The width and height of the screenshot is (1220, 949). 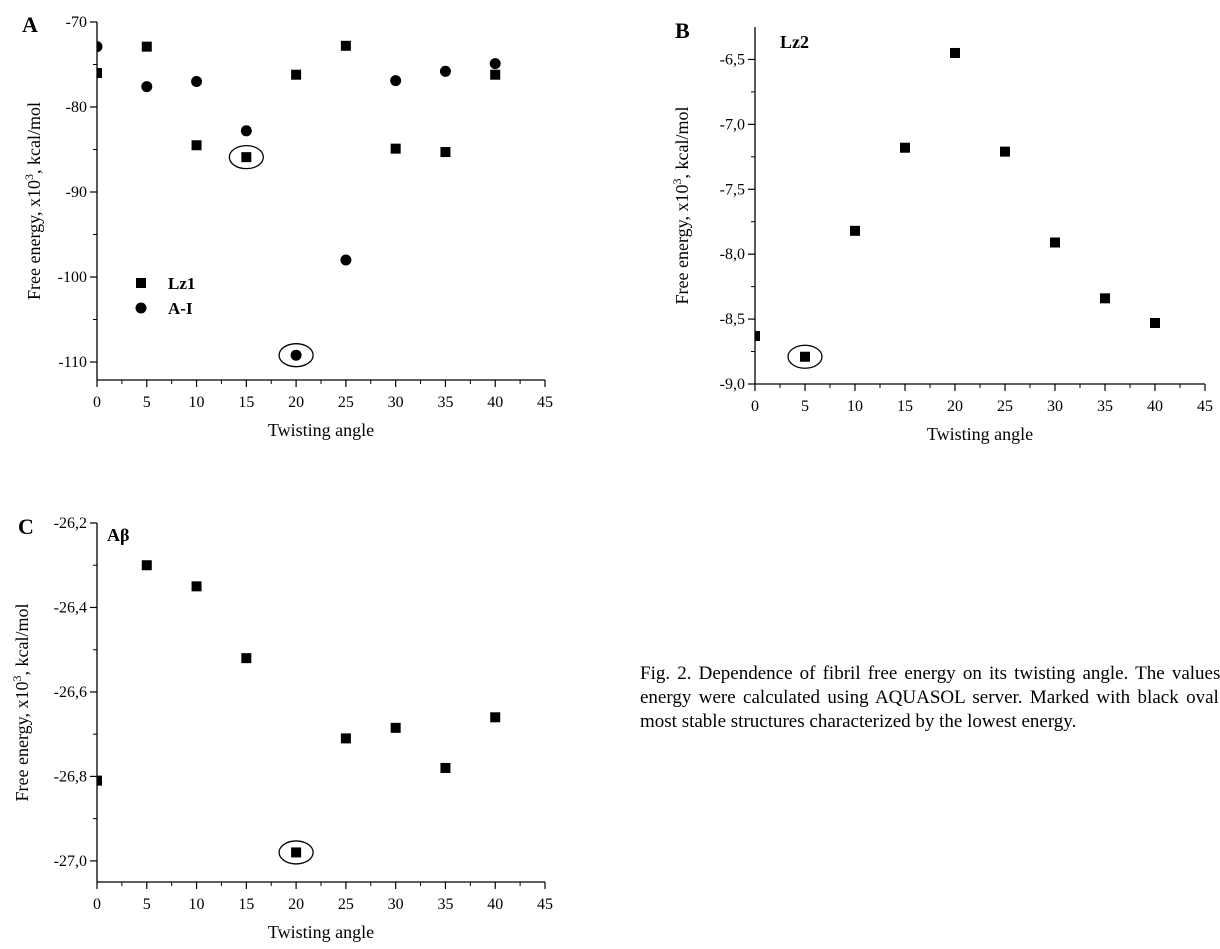 I want to click on y-tick-label: -100, so click(x=72, y=277).